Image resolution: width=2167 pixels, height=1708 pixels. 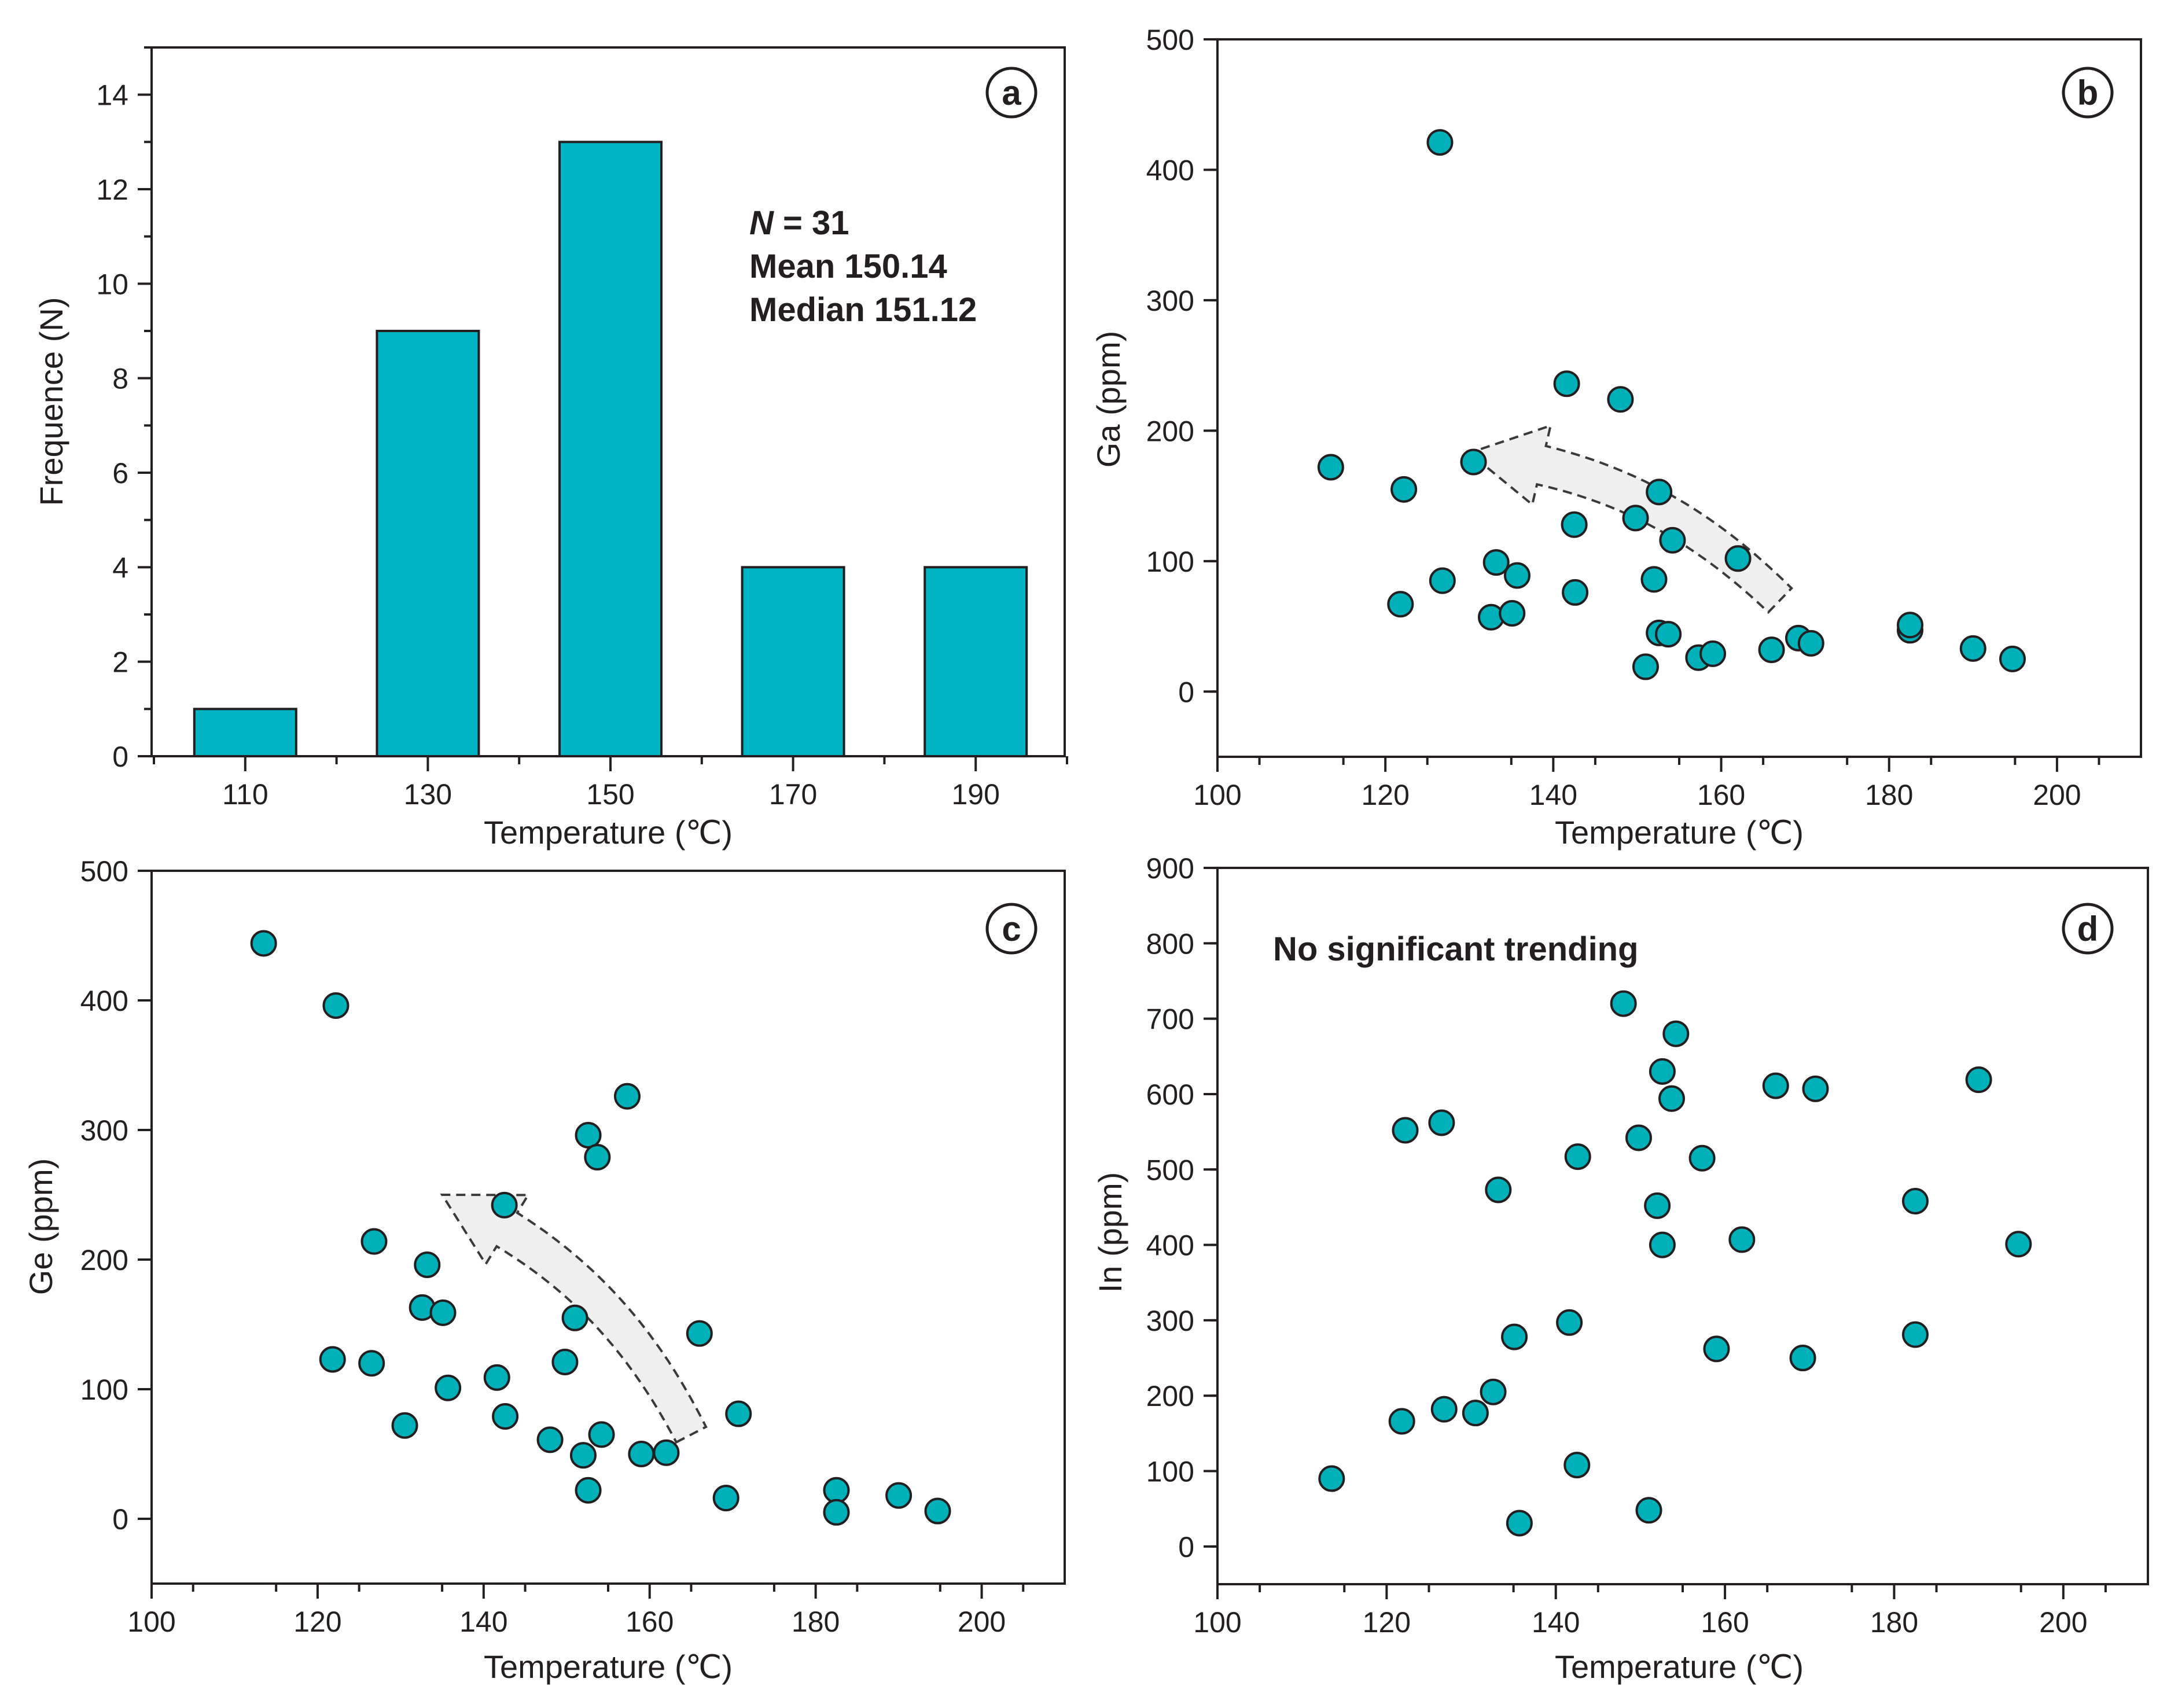 I want to click on panel-a-label-circle, so click(x=1011, y=93).